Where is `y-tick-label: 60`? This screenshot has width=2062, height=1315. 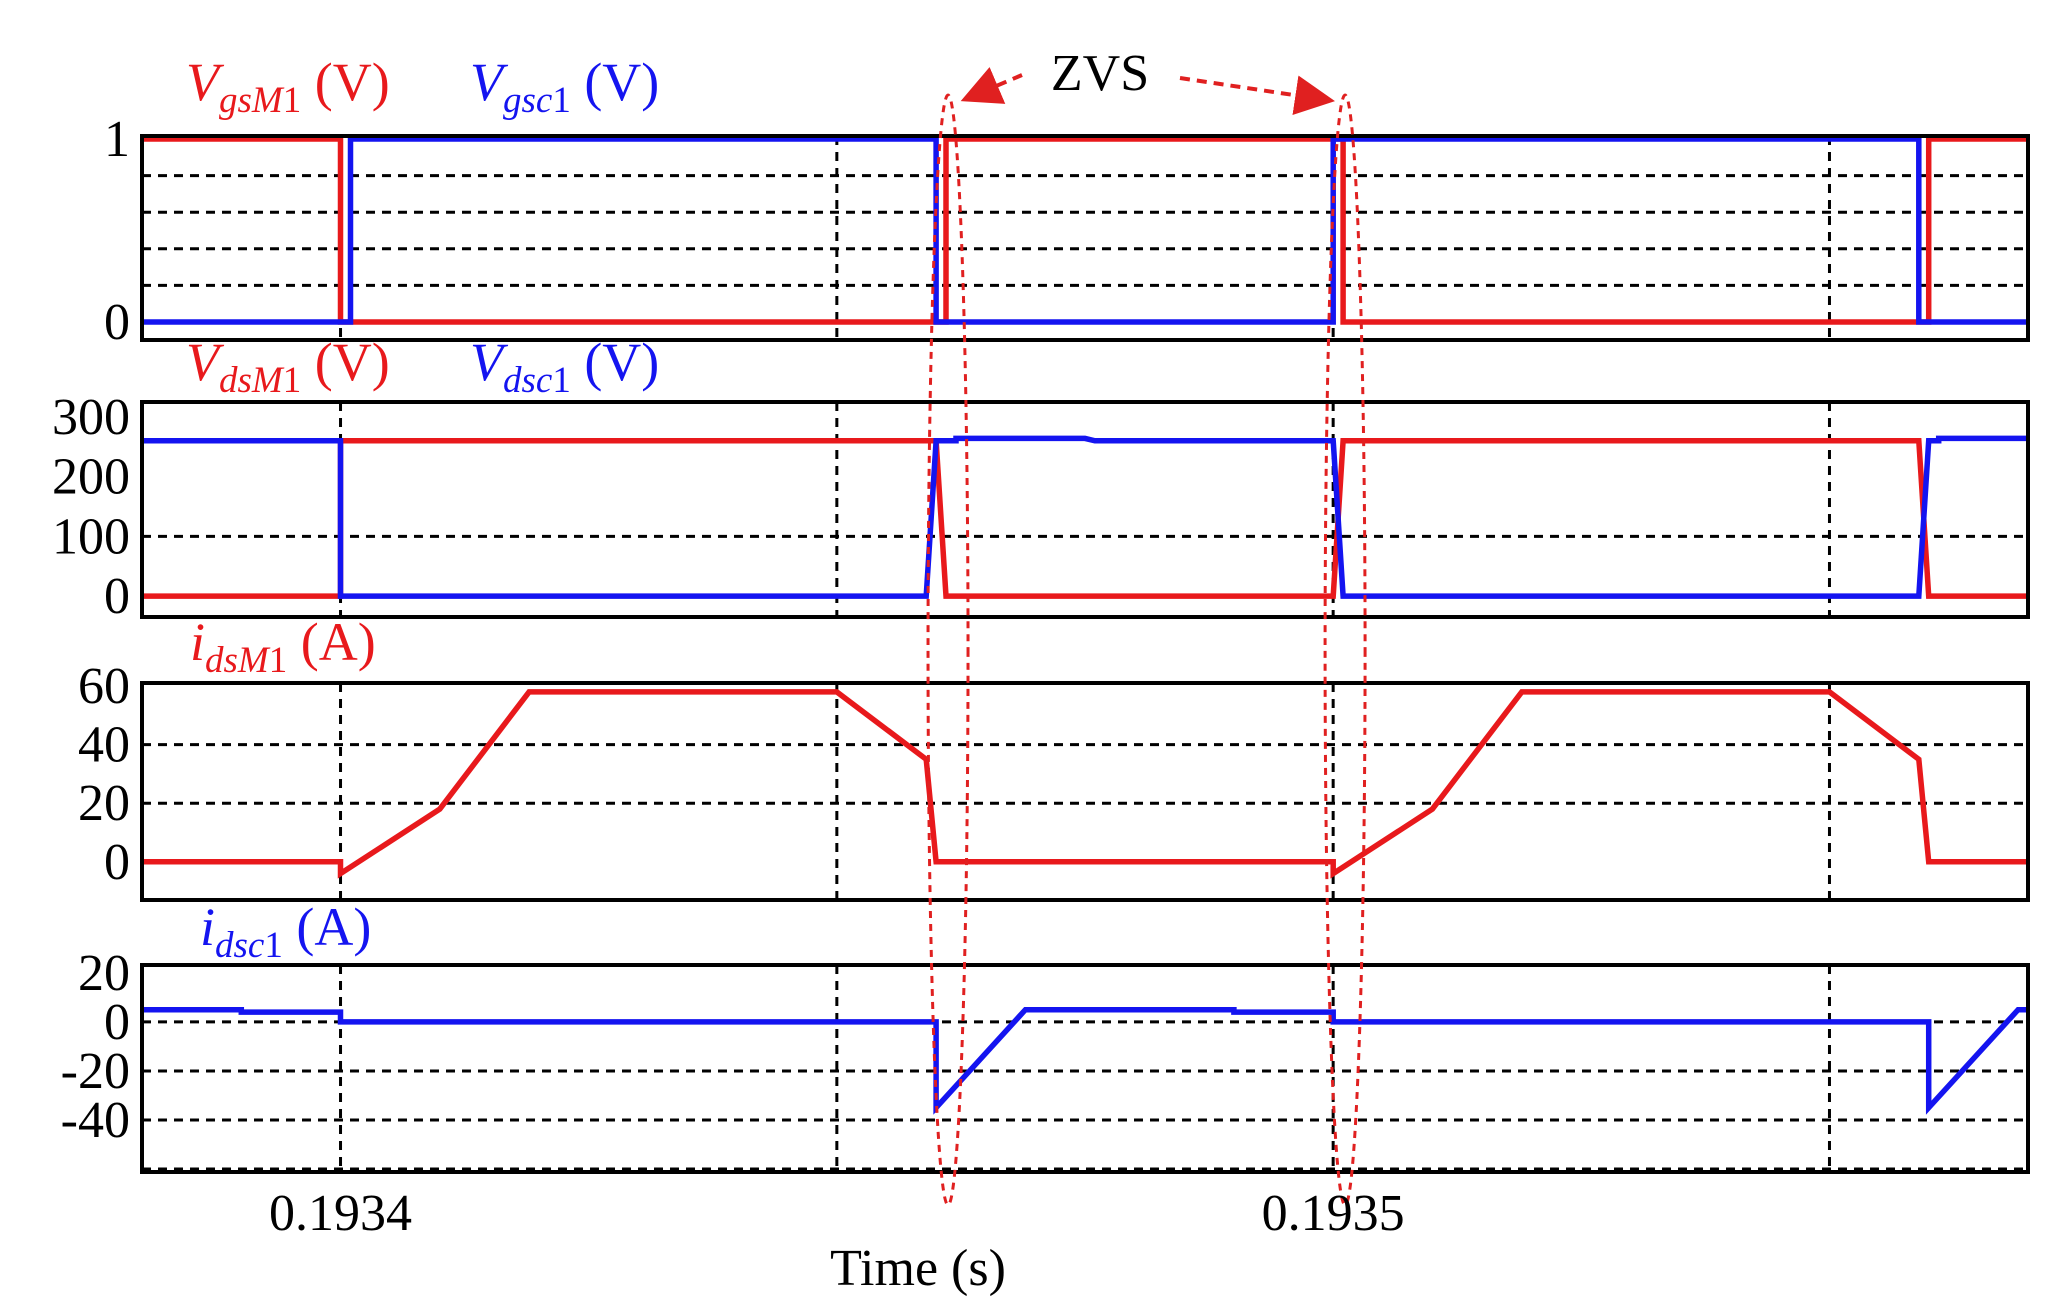
y-tick-label: 60 is located at coordinates (104, 686).